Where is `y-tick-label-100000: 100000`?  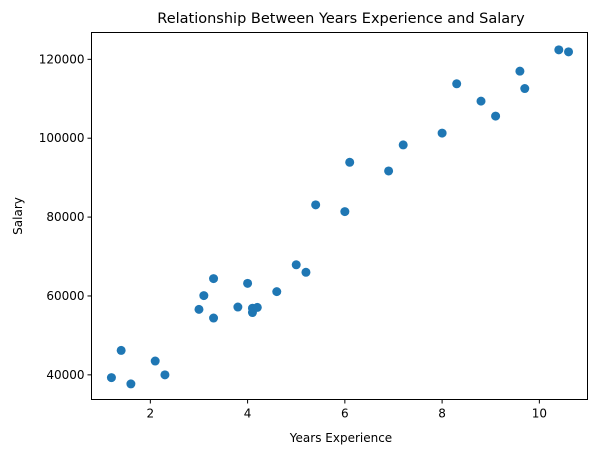
y-tick-label-100000: 100000 is located at coordinates (62, 138).